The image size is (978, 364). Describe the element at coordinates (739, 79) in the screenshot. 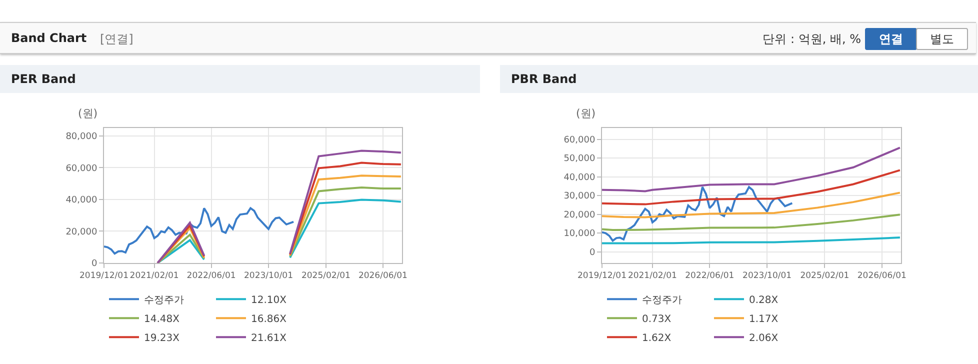

I see `chart-title: PBR Band` at that location.